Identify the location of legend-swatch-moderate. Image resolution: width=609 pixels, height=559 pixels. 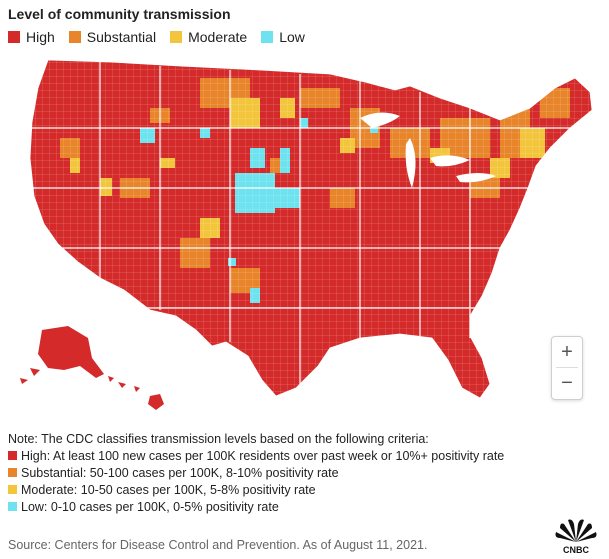
(176, 37).